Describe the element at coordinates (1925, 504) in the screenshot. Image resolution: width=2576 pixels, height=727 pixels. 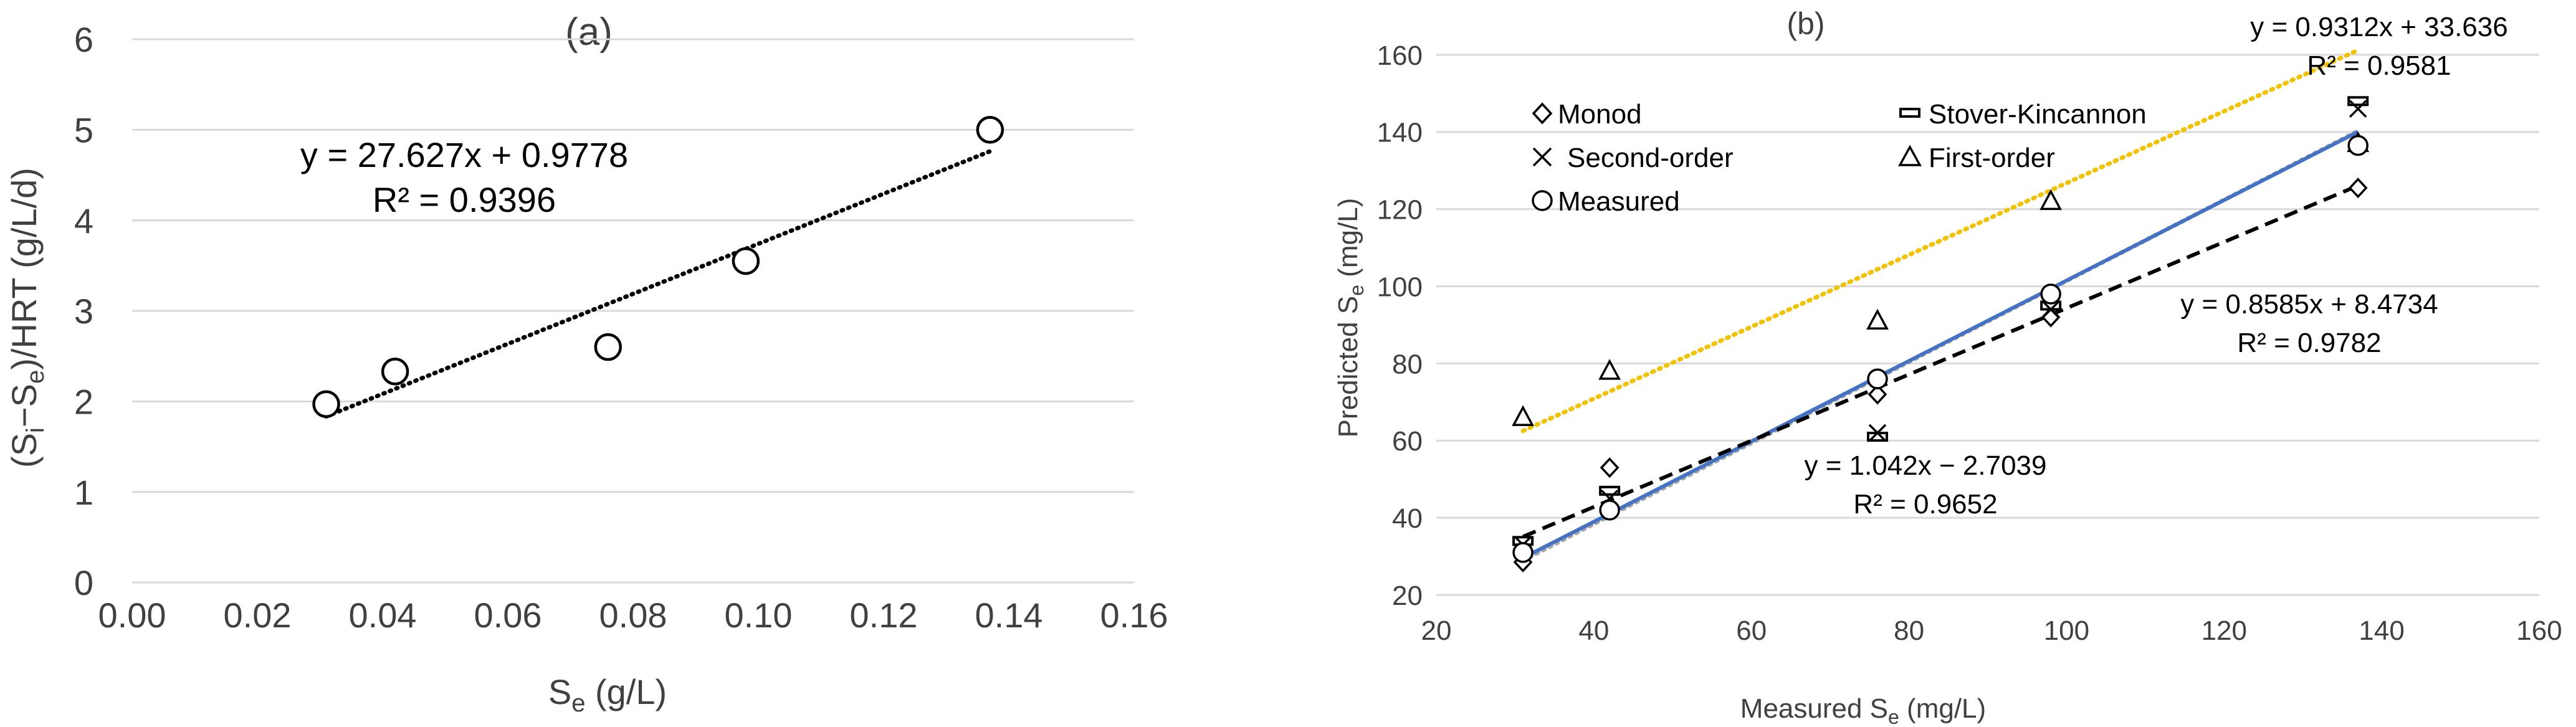
I see `panel-b-r2-stover: R² = 0.9652` at that location.